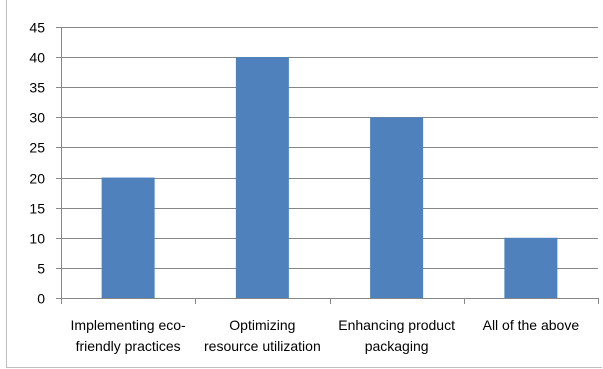 Image resolution: width=603 pixels, height=369 pixels. What do you see at coordinates (37, 179) in the screenshot?
I see `y-tick-label: 20` at bounding box center [37, 179].